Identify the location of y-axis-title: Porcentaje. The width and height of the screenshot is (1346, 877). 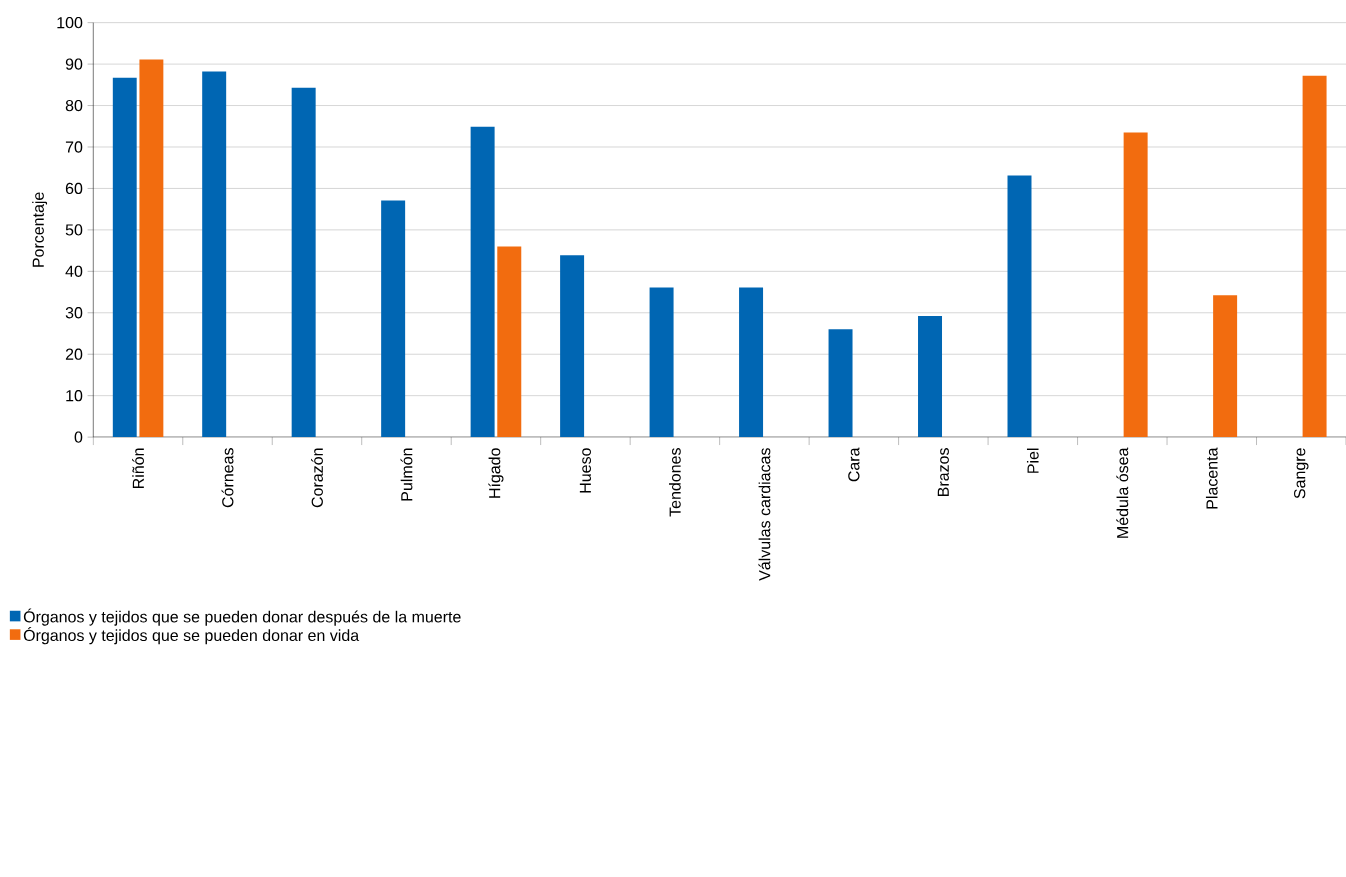
(40, 229).